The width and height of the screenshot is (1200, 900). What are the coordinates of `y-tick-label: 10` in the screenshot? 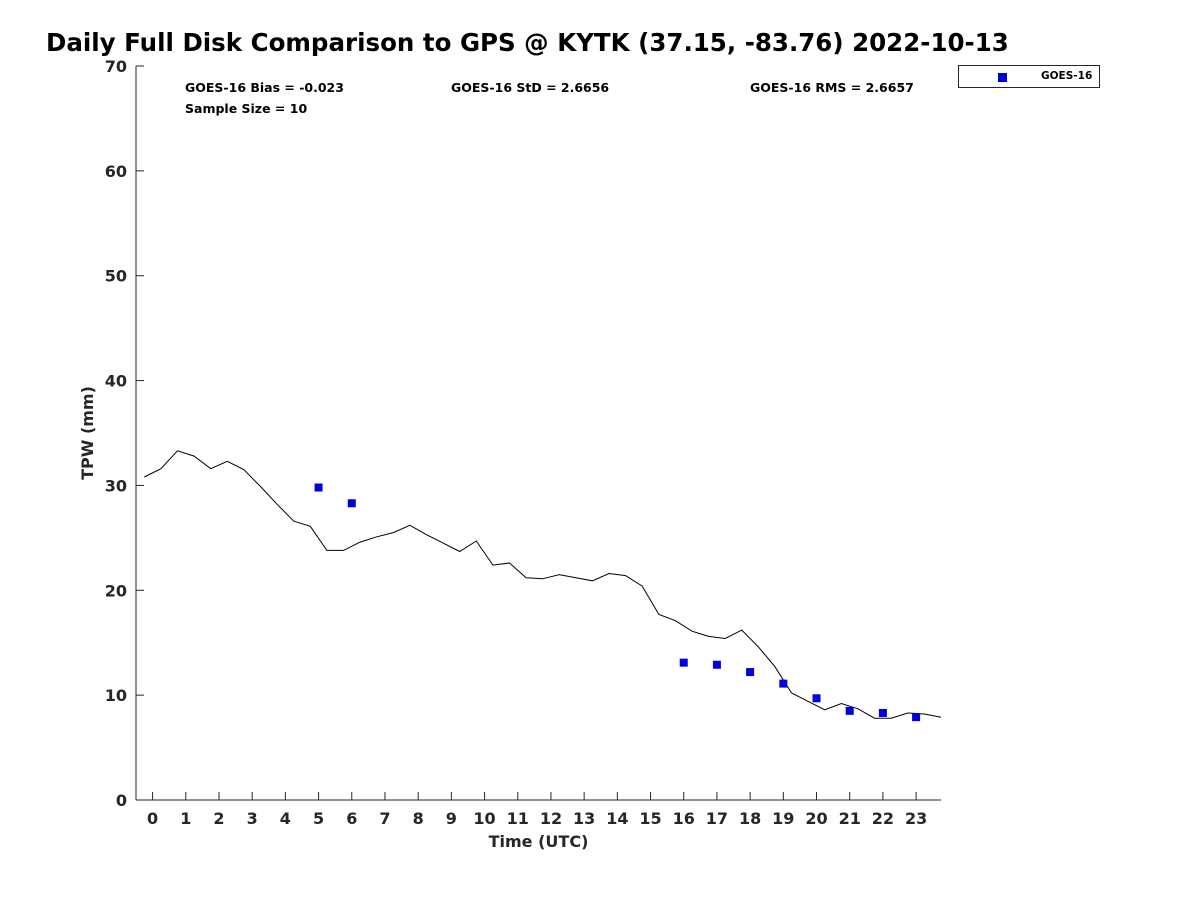 It's located at (116, 695).